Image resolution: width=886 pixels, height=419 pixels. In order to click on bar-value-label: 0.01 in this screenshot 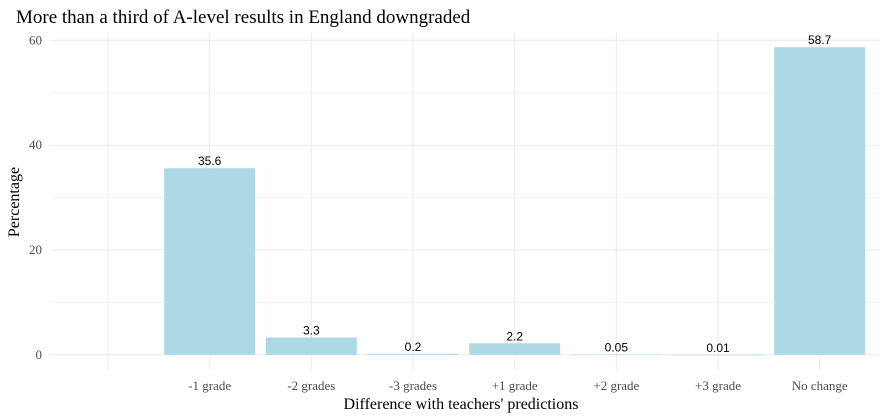, I will do `click(718, 348)`.